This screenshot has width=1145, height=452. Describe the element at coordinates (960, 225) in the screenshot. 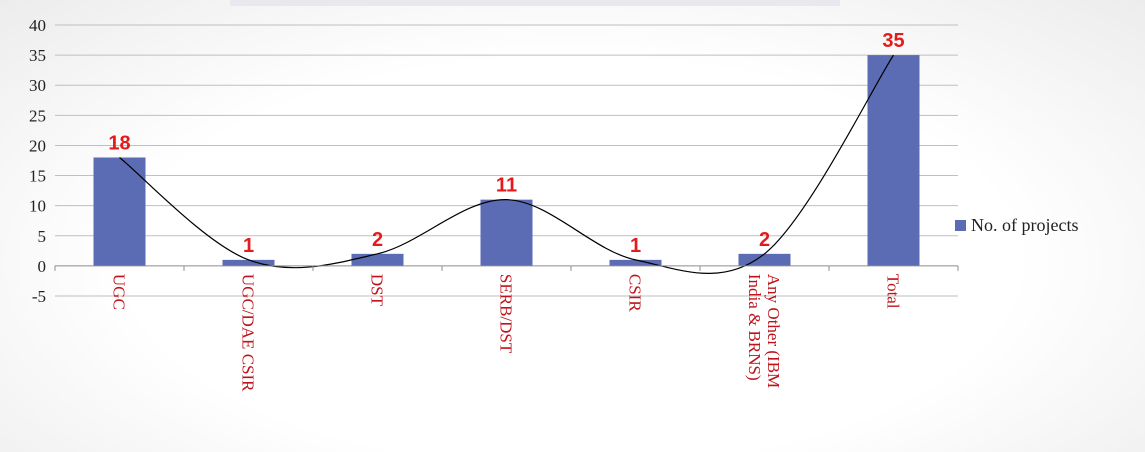

I see `legend-swatch` at that location.